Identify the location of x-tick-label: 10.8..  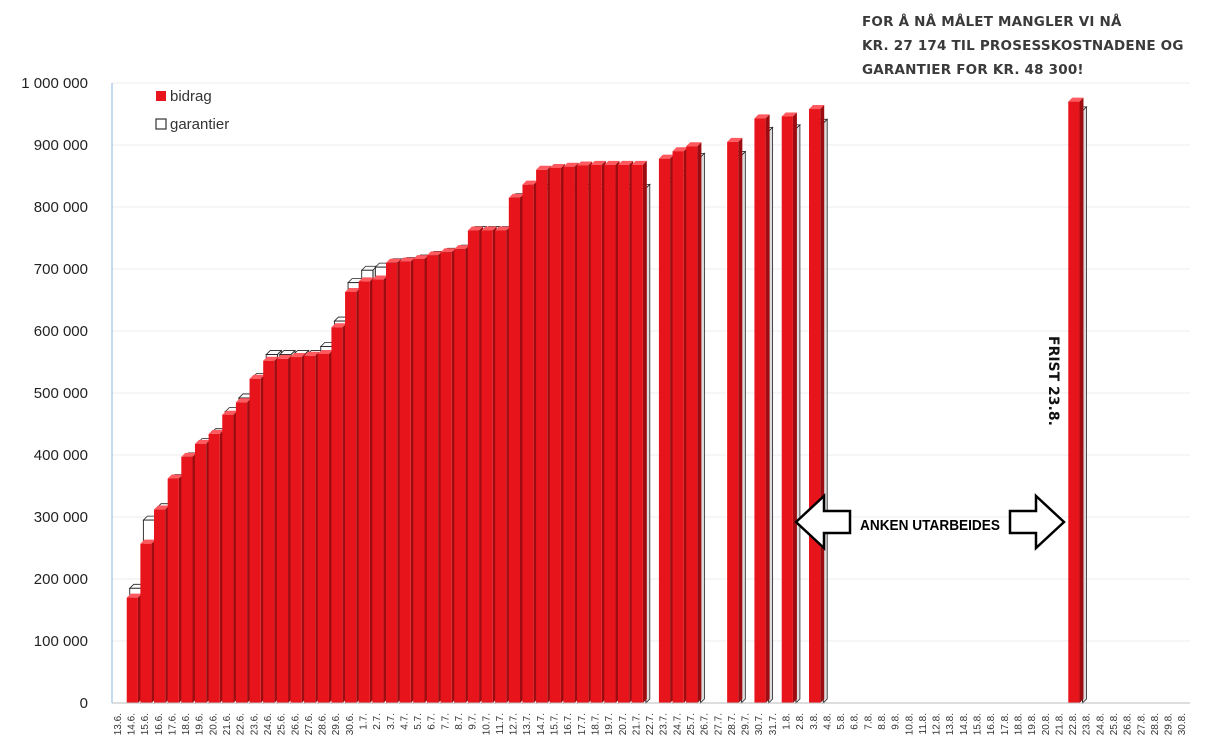
(909, 724).